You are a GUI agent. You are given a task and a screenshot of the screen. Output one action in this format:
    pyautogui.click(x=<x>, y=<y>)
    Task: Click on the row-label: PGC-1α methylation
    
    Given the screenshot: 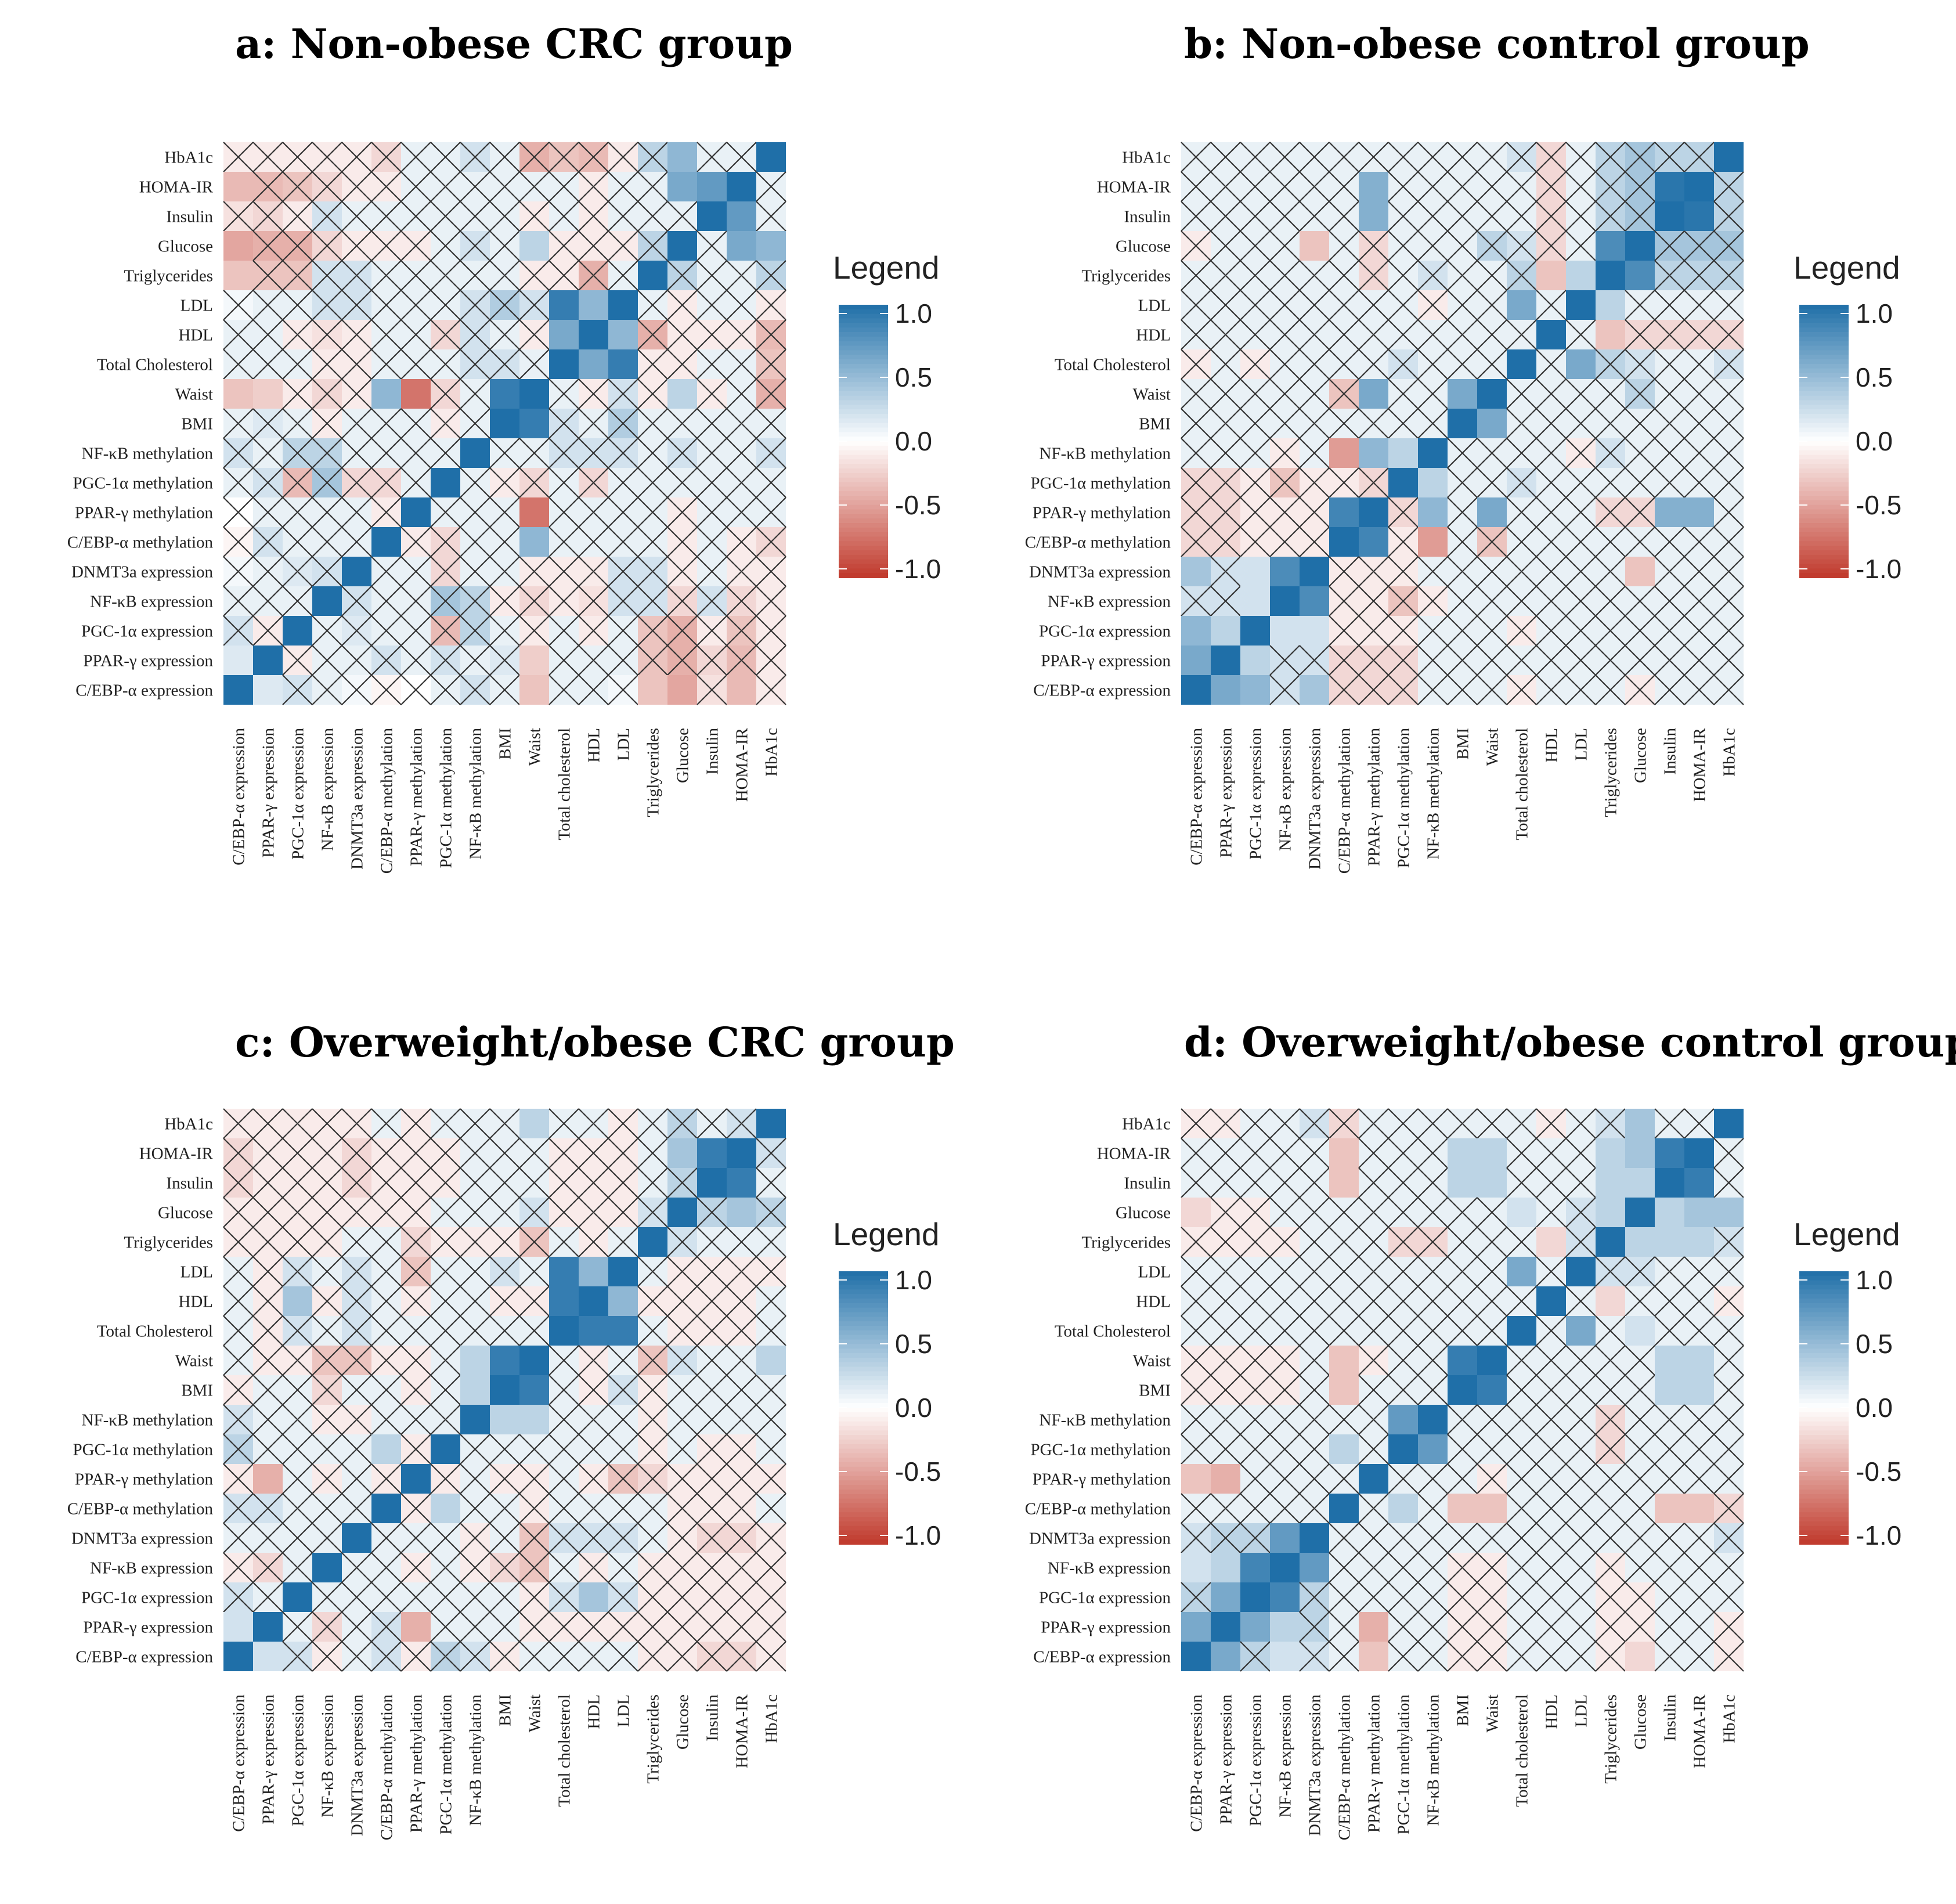 What is the action you would take?
    pyautogui.click(x=1100, y=483)
    